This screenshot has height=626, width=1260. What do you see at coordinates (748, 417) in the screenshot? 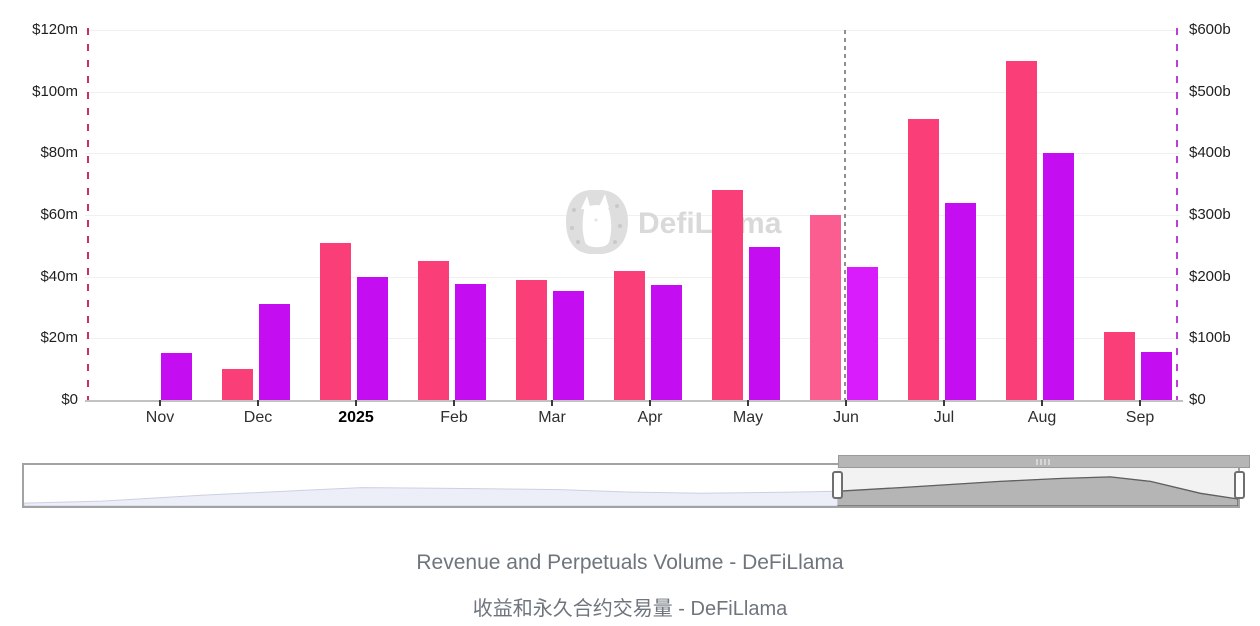
I see `x-axis-label-may: May` at bounding box center [748, 417].